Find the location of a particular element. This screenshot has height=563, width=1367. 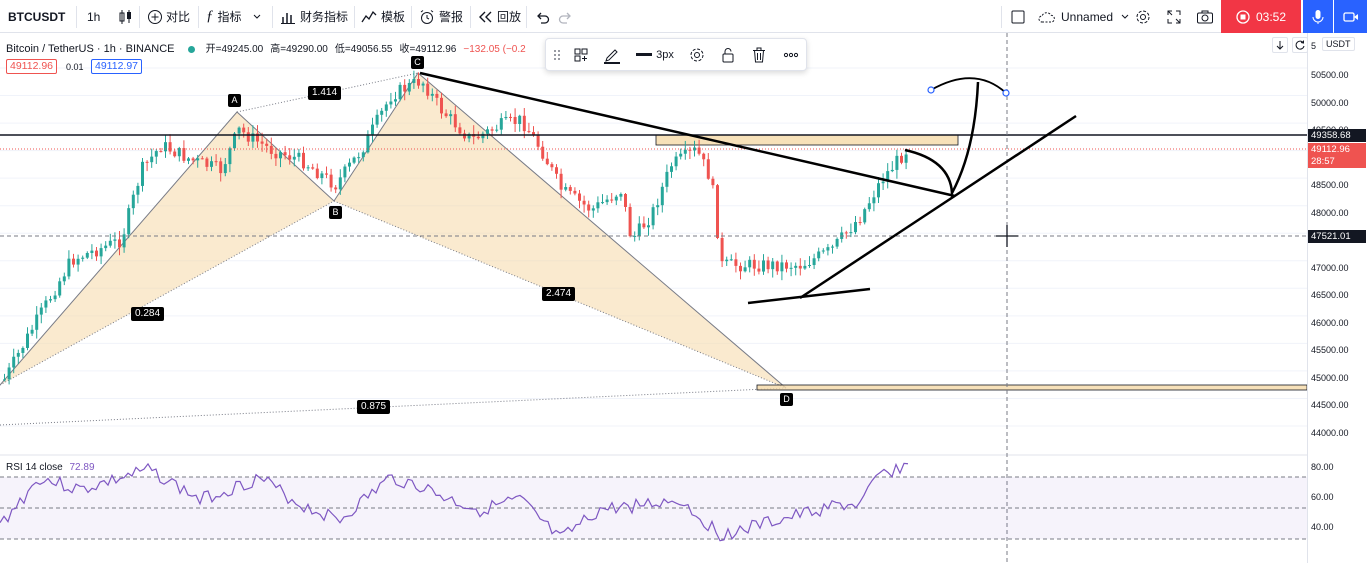

record-button: 03:52 is located at coordinates (1261, 16).